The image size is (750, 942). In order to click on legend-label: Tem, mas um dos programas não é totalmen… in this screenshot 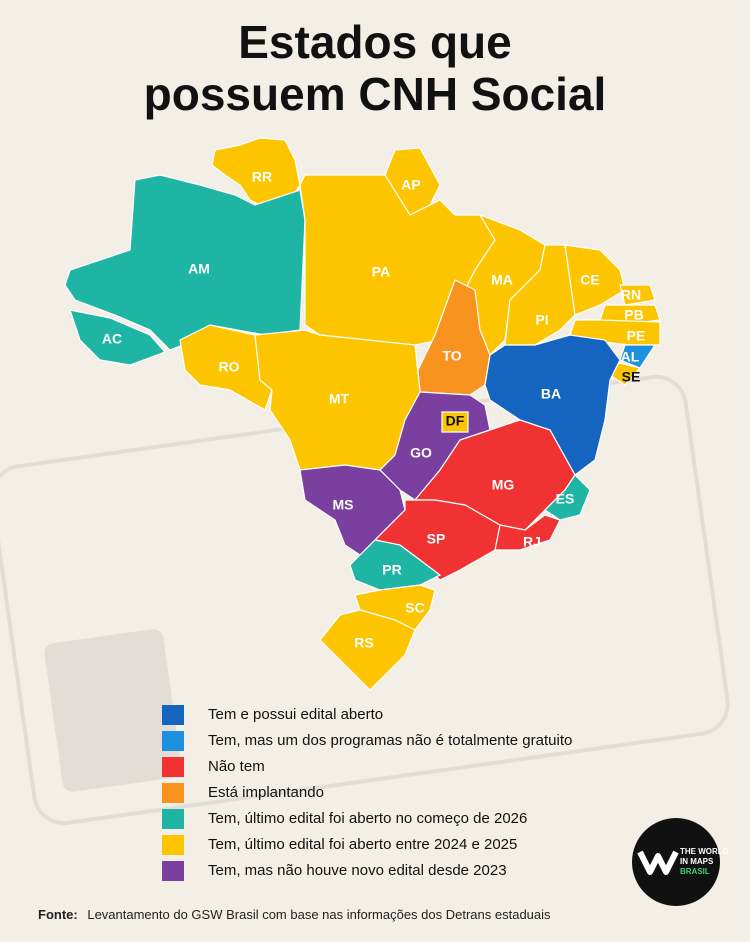, I will do `click(390, 740)`.